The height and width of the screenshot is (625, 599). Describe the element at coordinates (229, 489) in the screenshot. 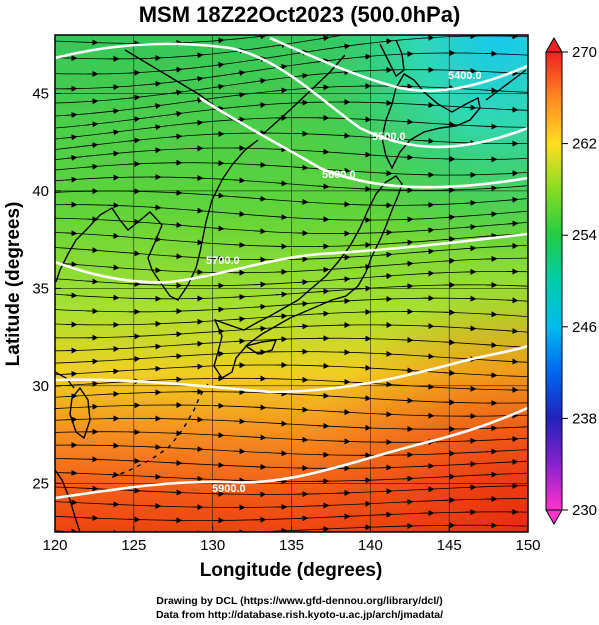

I see `contour-label-5900: 5900.0` at that location.